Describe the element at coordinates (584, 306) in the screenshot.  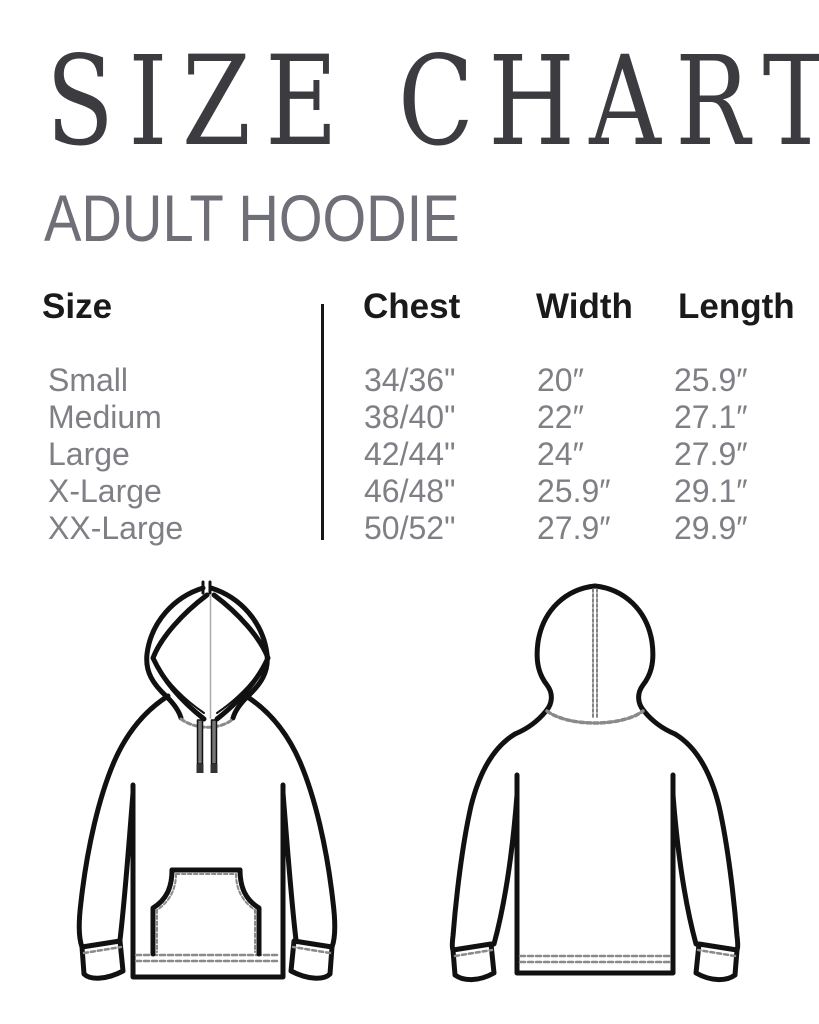
I see `column-header-width: Width` at that location.